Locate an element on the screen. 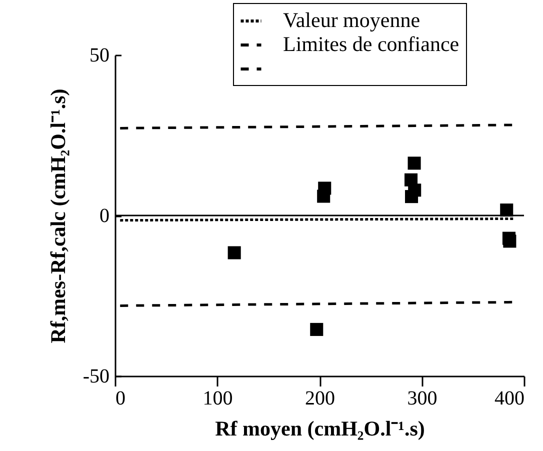  x-tick-label: 100 is located at coordinates (217, 399).